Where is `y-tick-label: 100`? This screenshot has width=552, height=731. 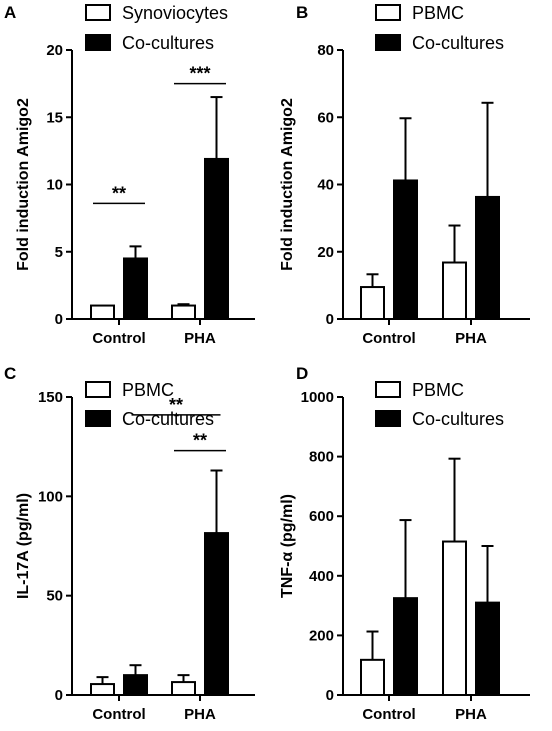
y-tick-label: 100 is located at coordinates (50, 496).